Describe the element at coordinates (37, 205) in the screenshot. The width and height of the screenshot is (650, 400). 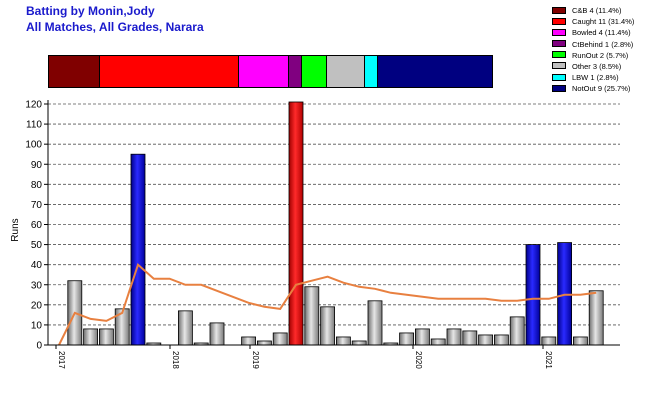
I see `y-tick-label: 70` at that location.